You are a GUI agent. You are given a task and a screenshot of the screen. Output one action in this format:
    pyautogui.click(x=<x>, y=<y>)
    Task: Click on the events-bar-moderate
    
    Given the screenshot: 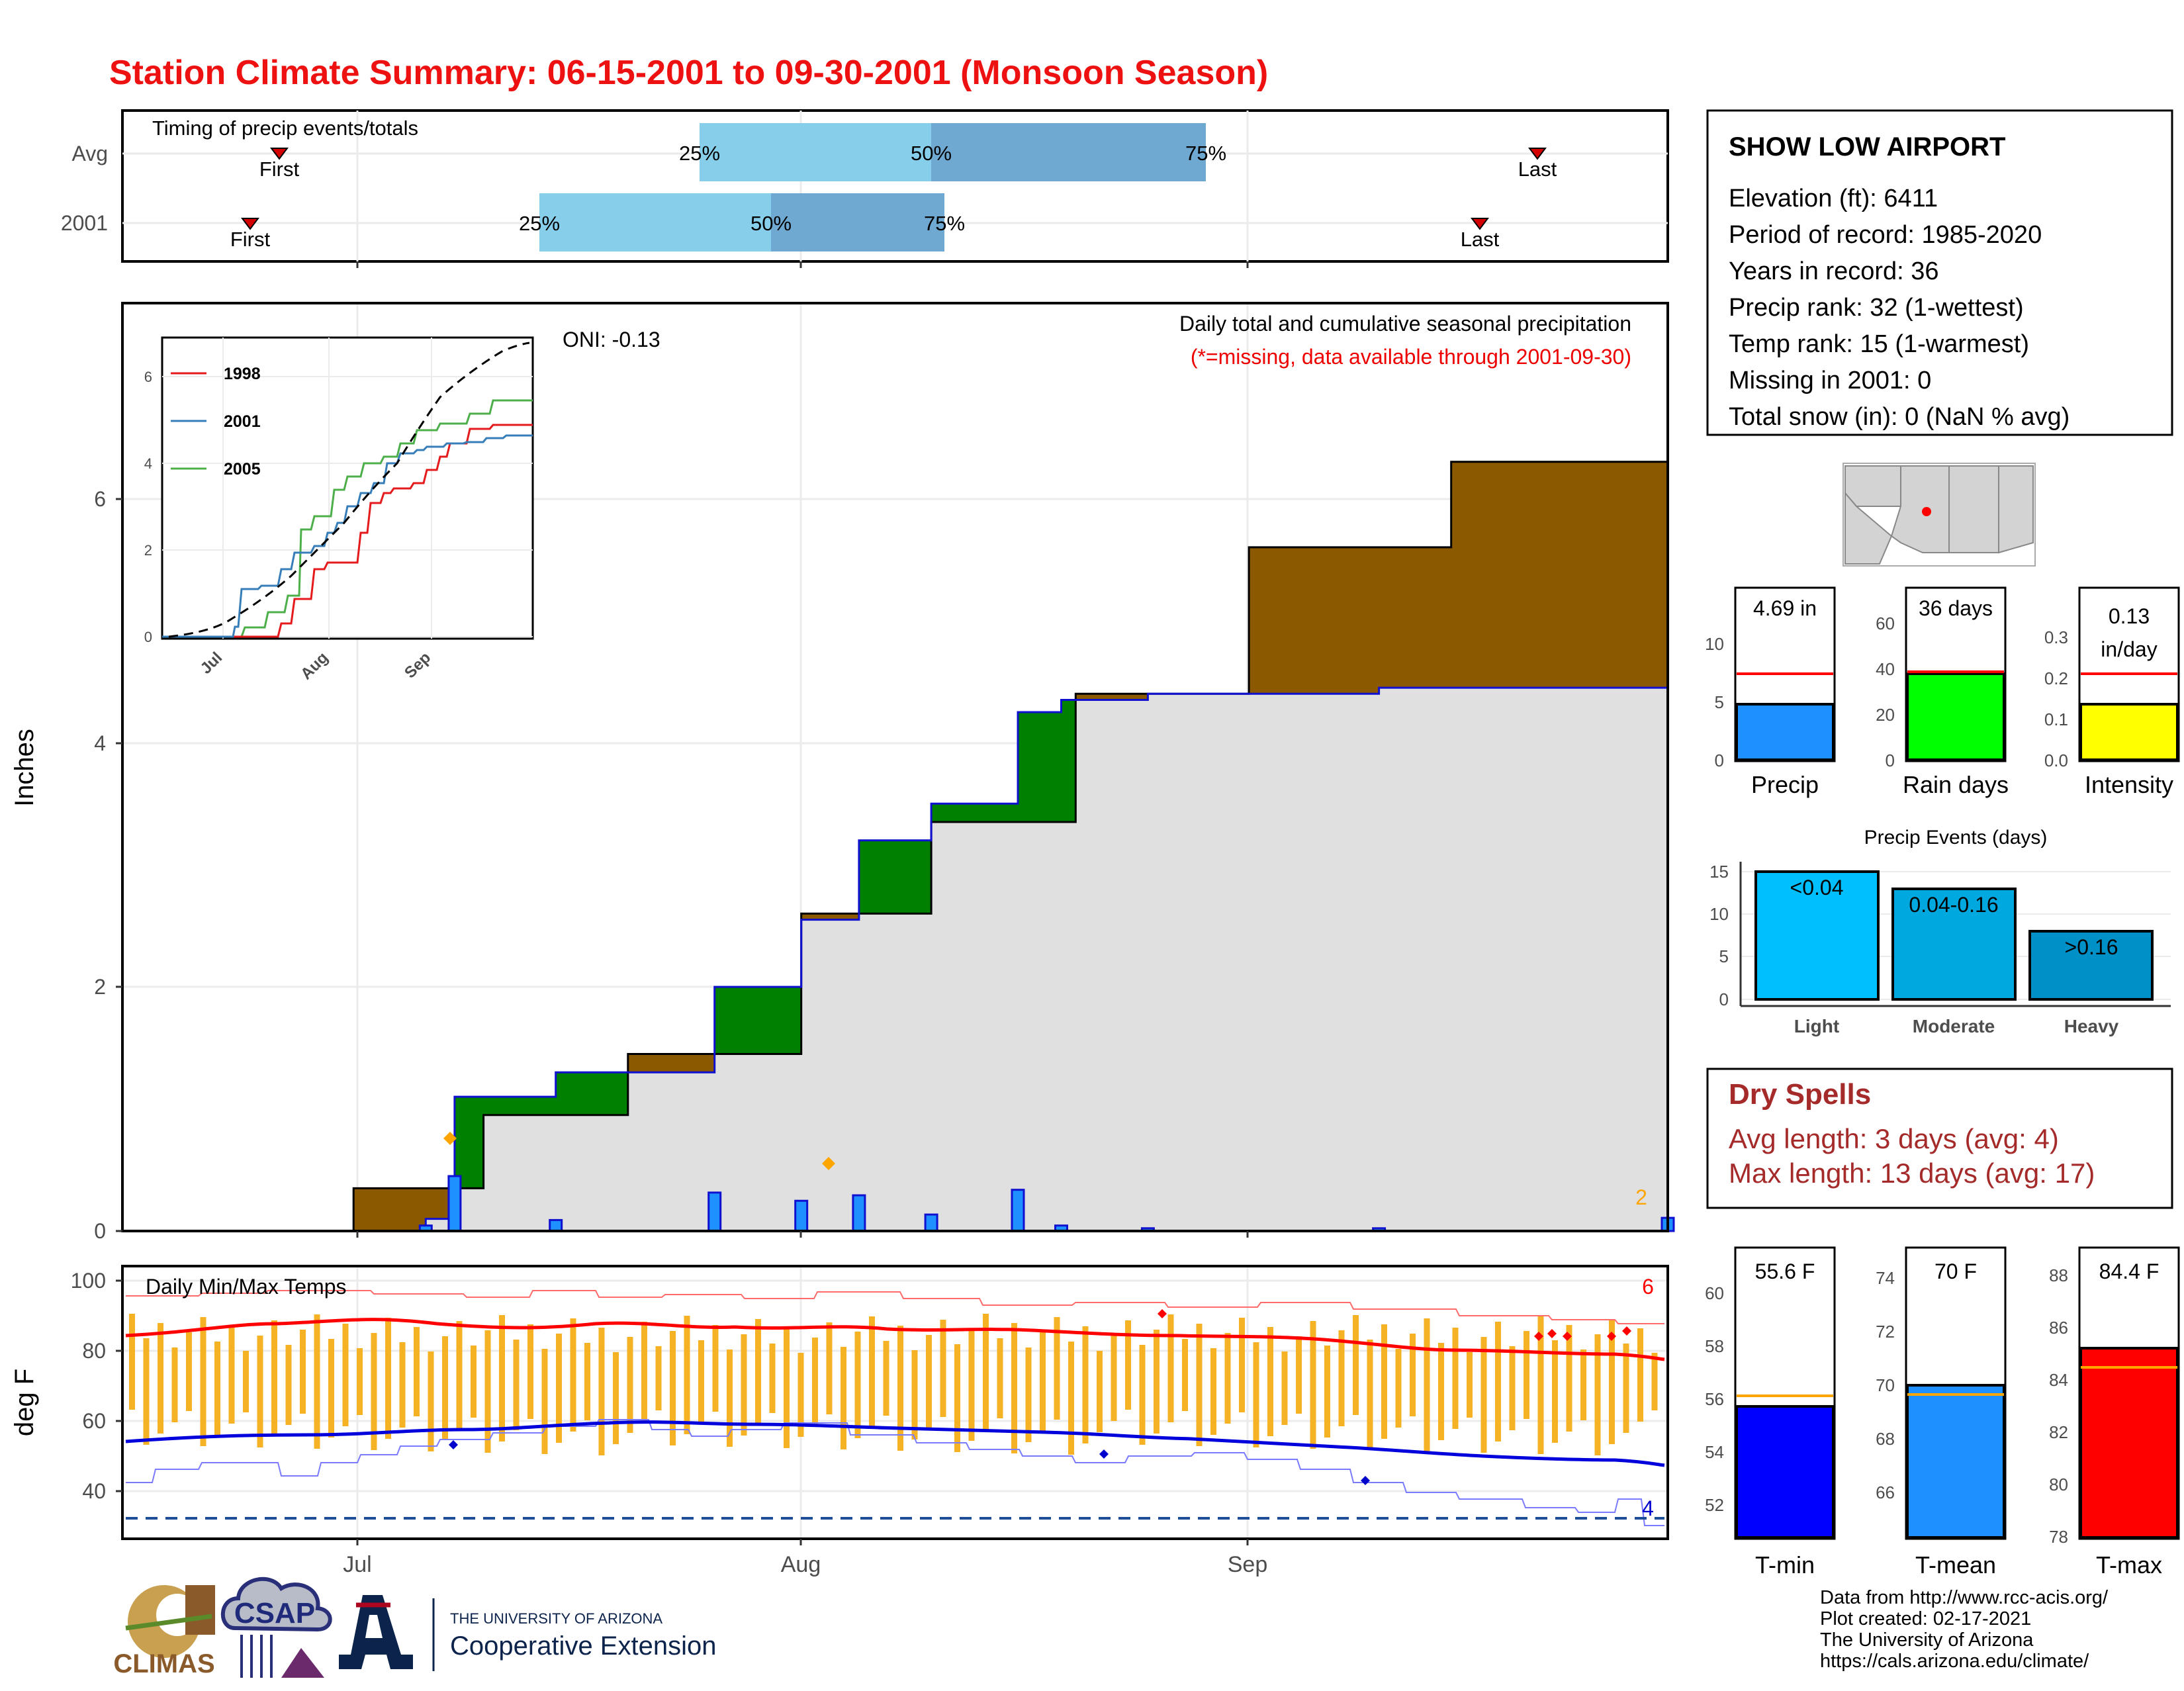 What is the action you would take?
    pyautogui.click(x=1954, y=944)
    